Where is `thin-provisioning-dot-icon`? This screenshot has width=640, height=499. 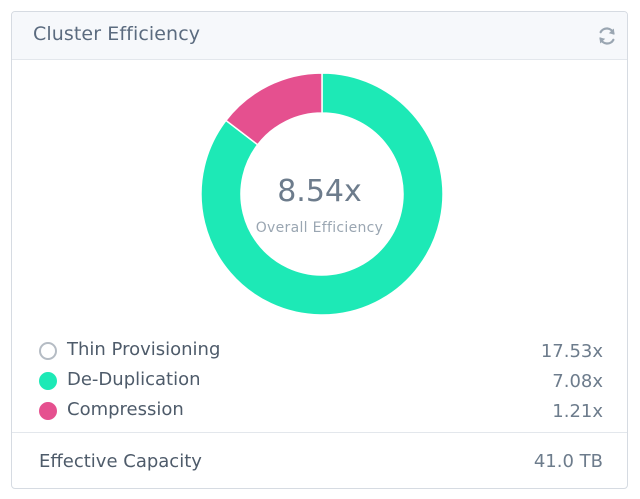 thin-provisioning-dot-icon is located at coordinates (48, 351).